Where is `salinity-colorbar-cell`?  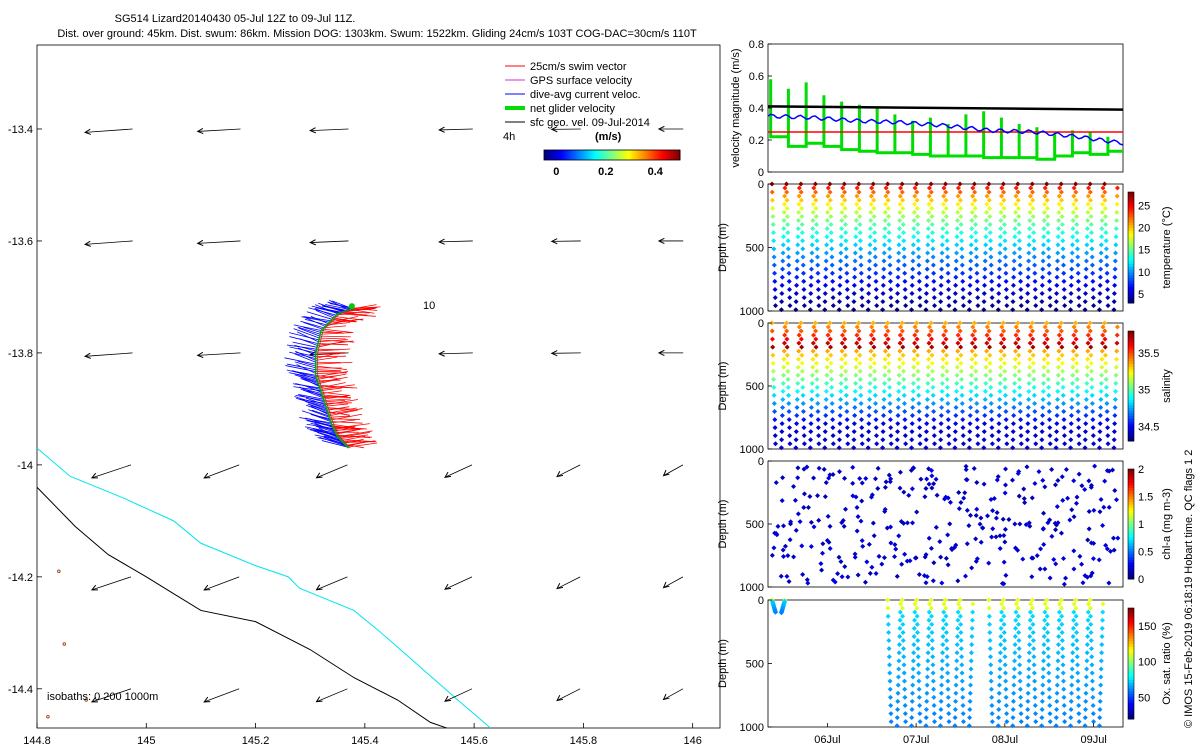 salinity-colorbar-cell is located at coordinates (1131, 434).